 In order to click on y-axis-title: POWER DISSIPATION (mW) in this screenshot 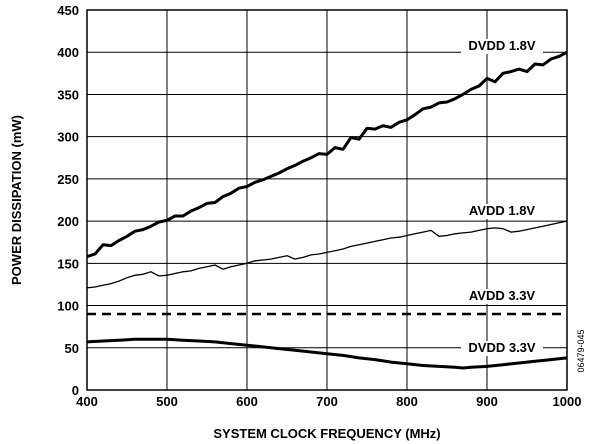, I will do `click(16, 200)`.